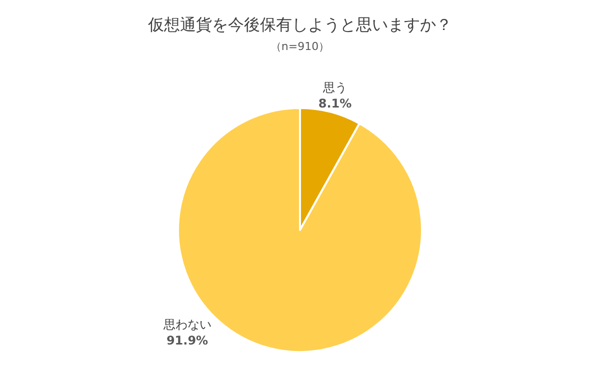  Describe the element at coordinates (300, 46) in the screenshot. I see `chart-subtitle: （n=910）` at that location.